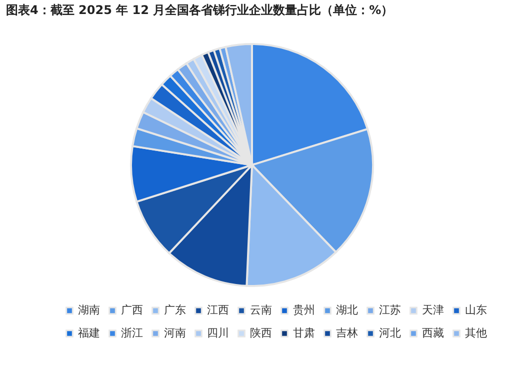 The height and width of the screenshot is (374, 527). Describe the element at coordinates (175, 310) in the screenshot. I see `legend-label: 广东` at that location.